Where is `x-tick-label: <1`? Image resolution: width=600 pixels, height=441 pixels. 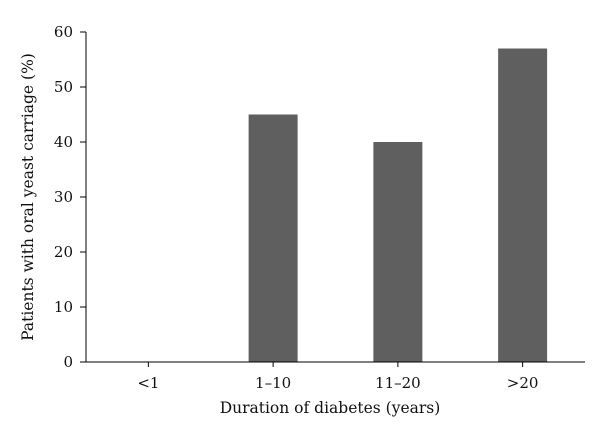 x-tick-label: <1 is located at coordinates (148, 383).